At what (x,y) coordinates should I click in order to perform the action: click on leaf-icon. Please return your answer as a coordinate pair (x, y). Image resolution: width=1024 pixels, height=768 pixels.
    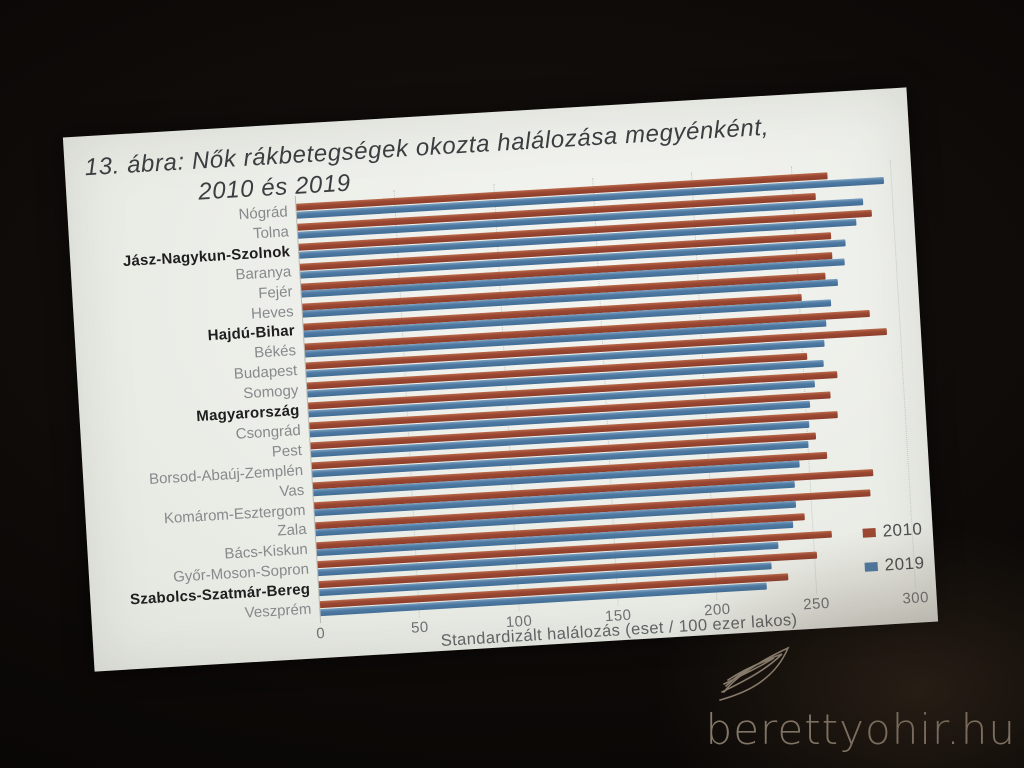
    Looking at the image, I should click on (754, 673).